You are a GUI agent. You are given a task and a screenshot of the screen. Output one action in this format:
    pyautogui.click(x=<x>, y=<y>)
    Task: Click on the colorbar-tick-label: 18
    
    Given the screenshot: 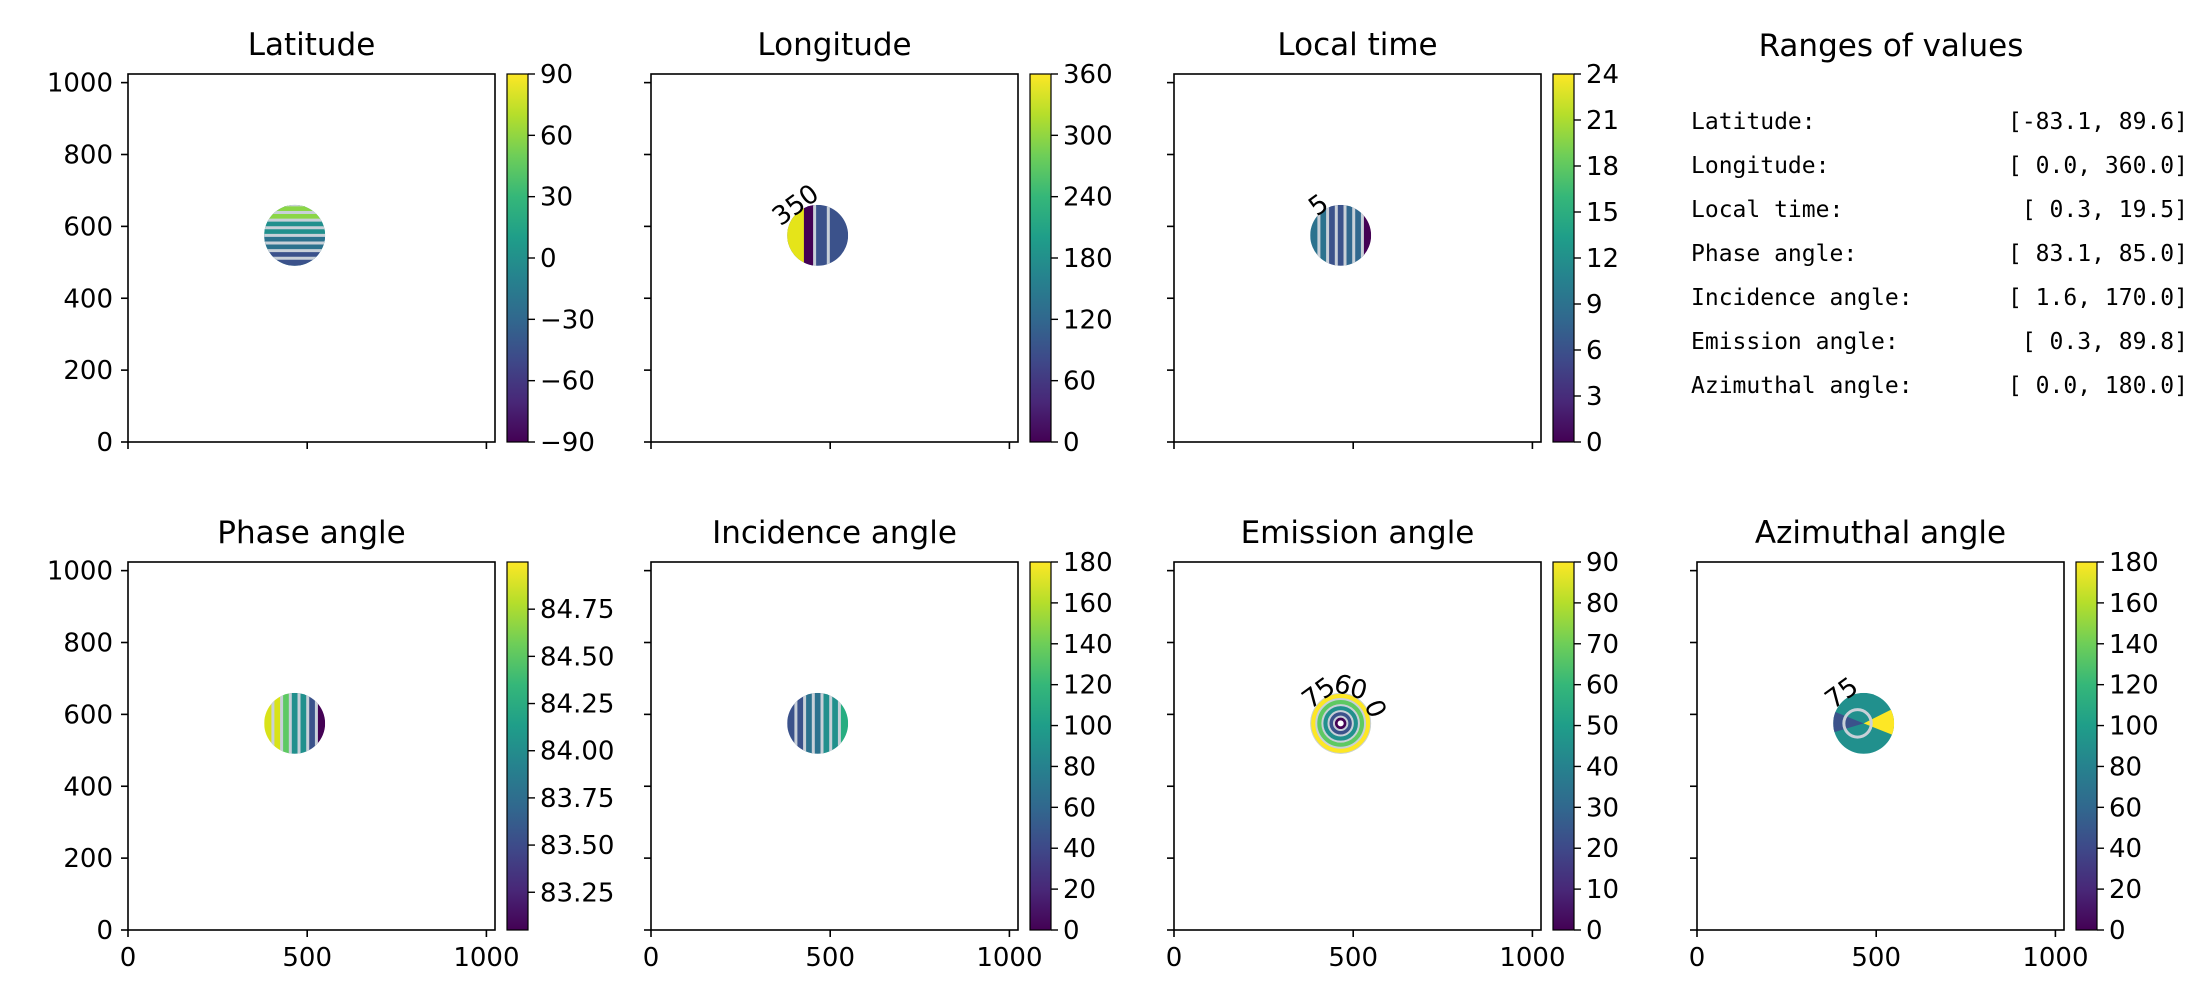 What is the action you would take?
    pyautogui.click(x=1602, y=167)
    